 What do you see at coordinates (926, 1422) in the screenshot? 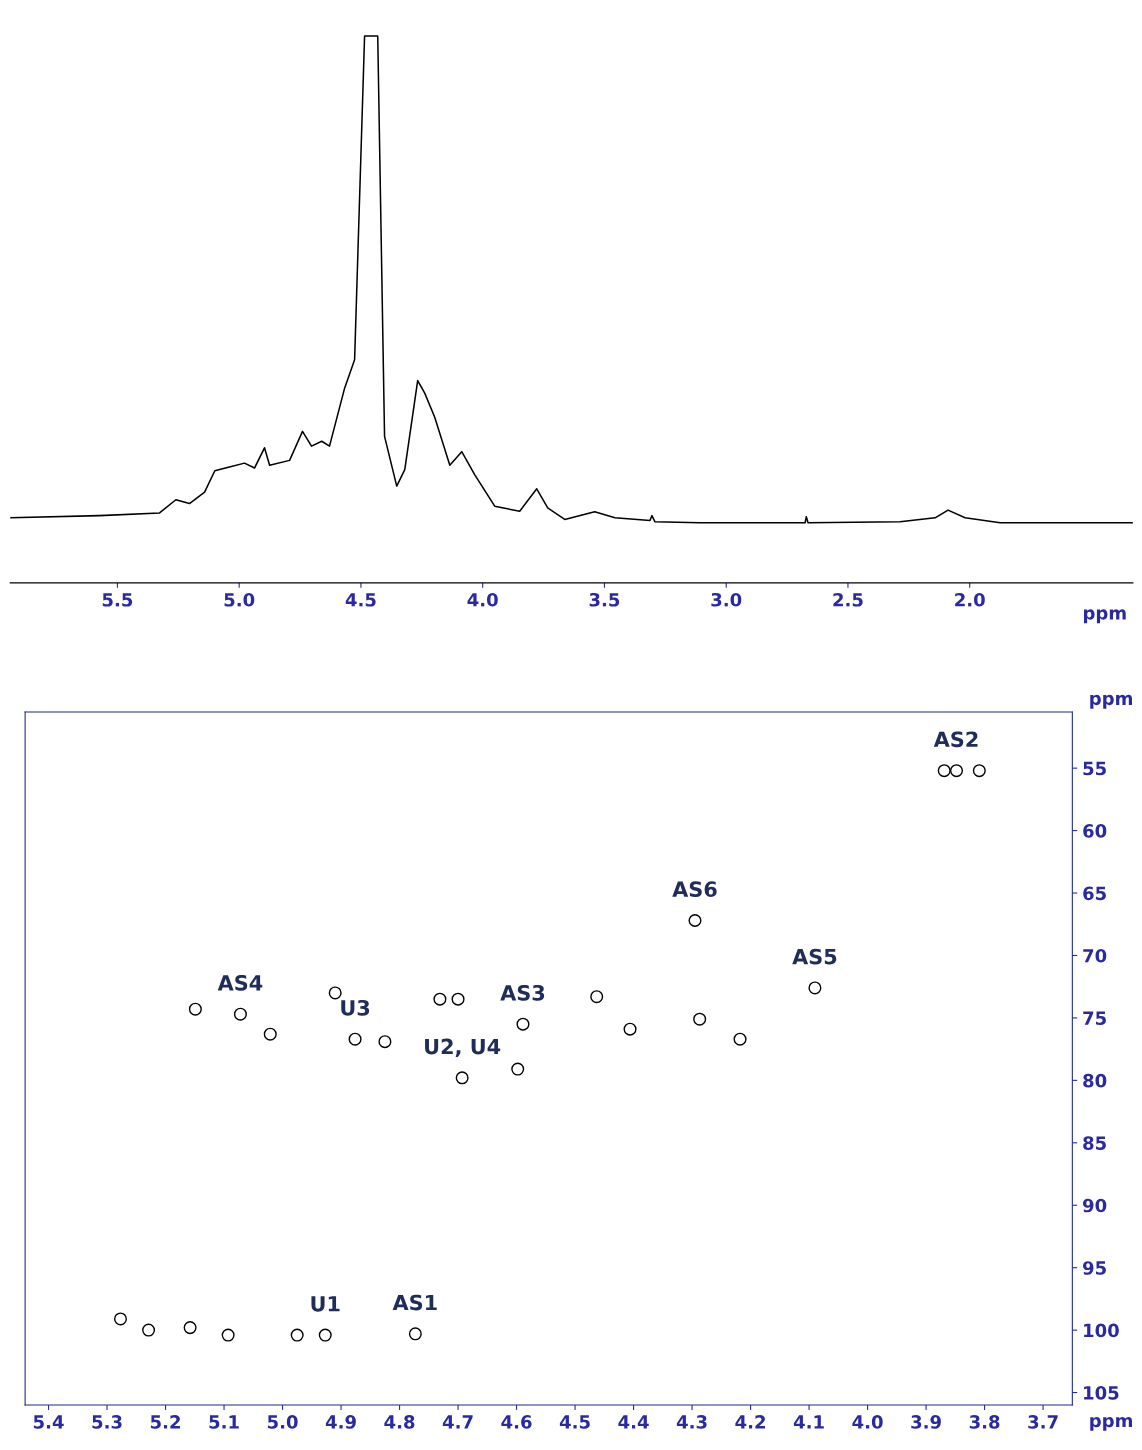
I see `x-tick-label: 3.9` at bounding box center [926, 1422].